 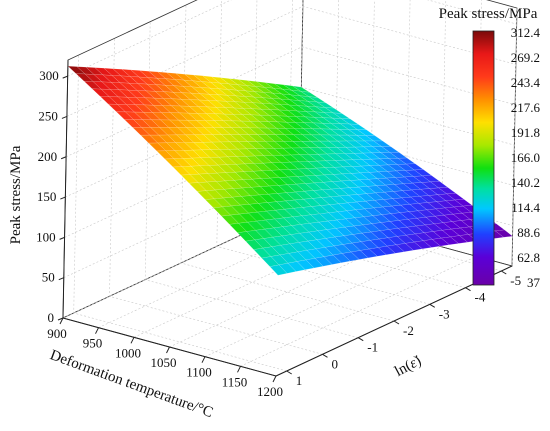 I want to click on y-tick-label: 0, so click(x=334, y=363).